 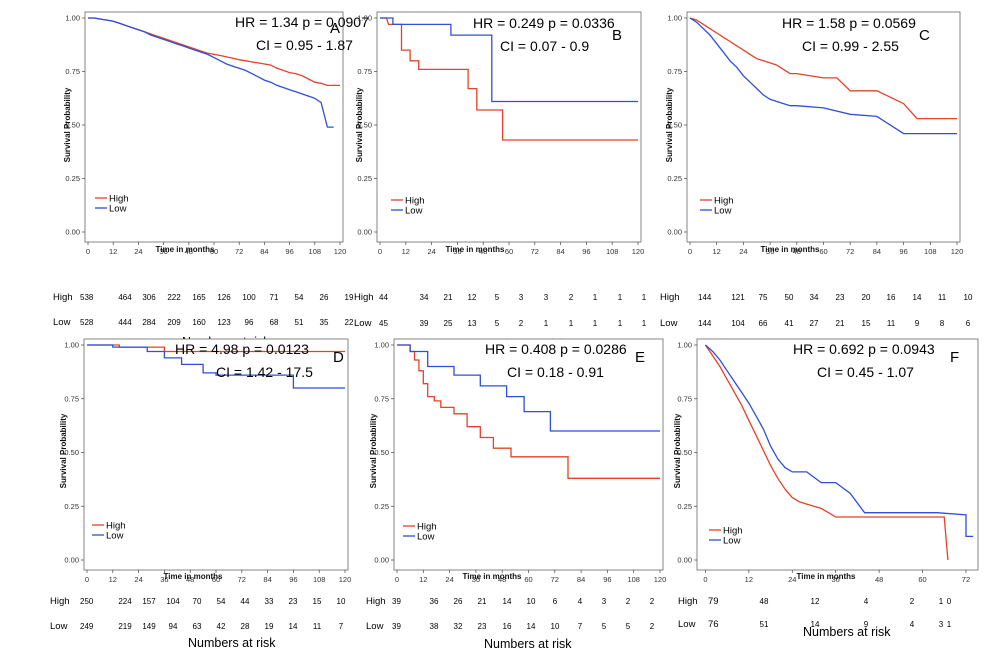 I want to click on risk-value: 165, so click(x=199, y=297).